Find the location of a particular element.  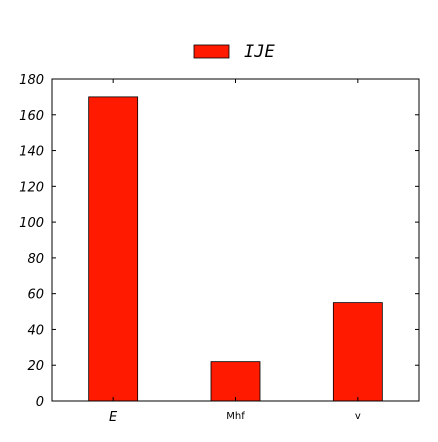

y-tick-label-0: 0 is located at coordinates (40, 402).